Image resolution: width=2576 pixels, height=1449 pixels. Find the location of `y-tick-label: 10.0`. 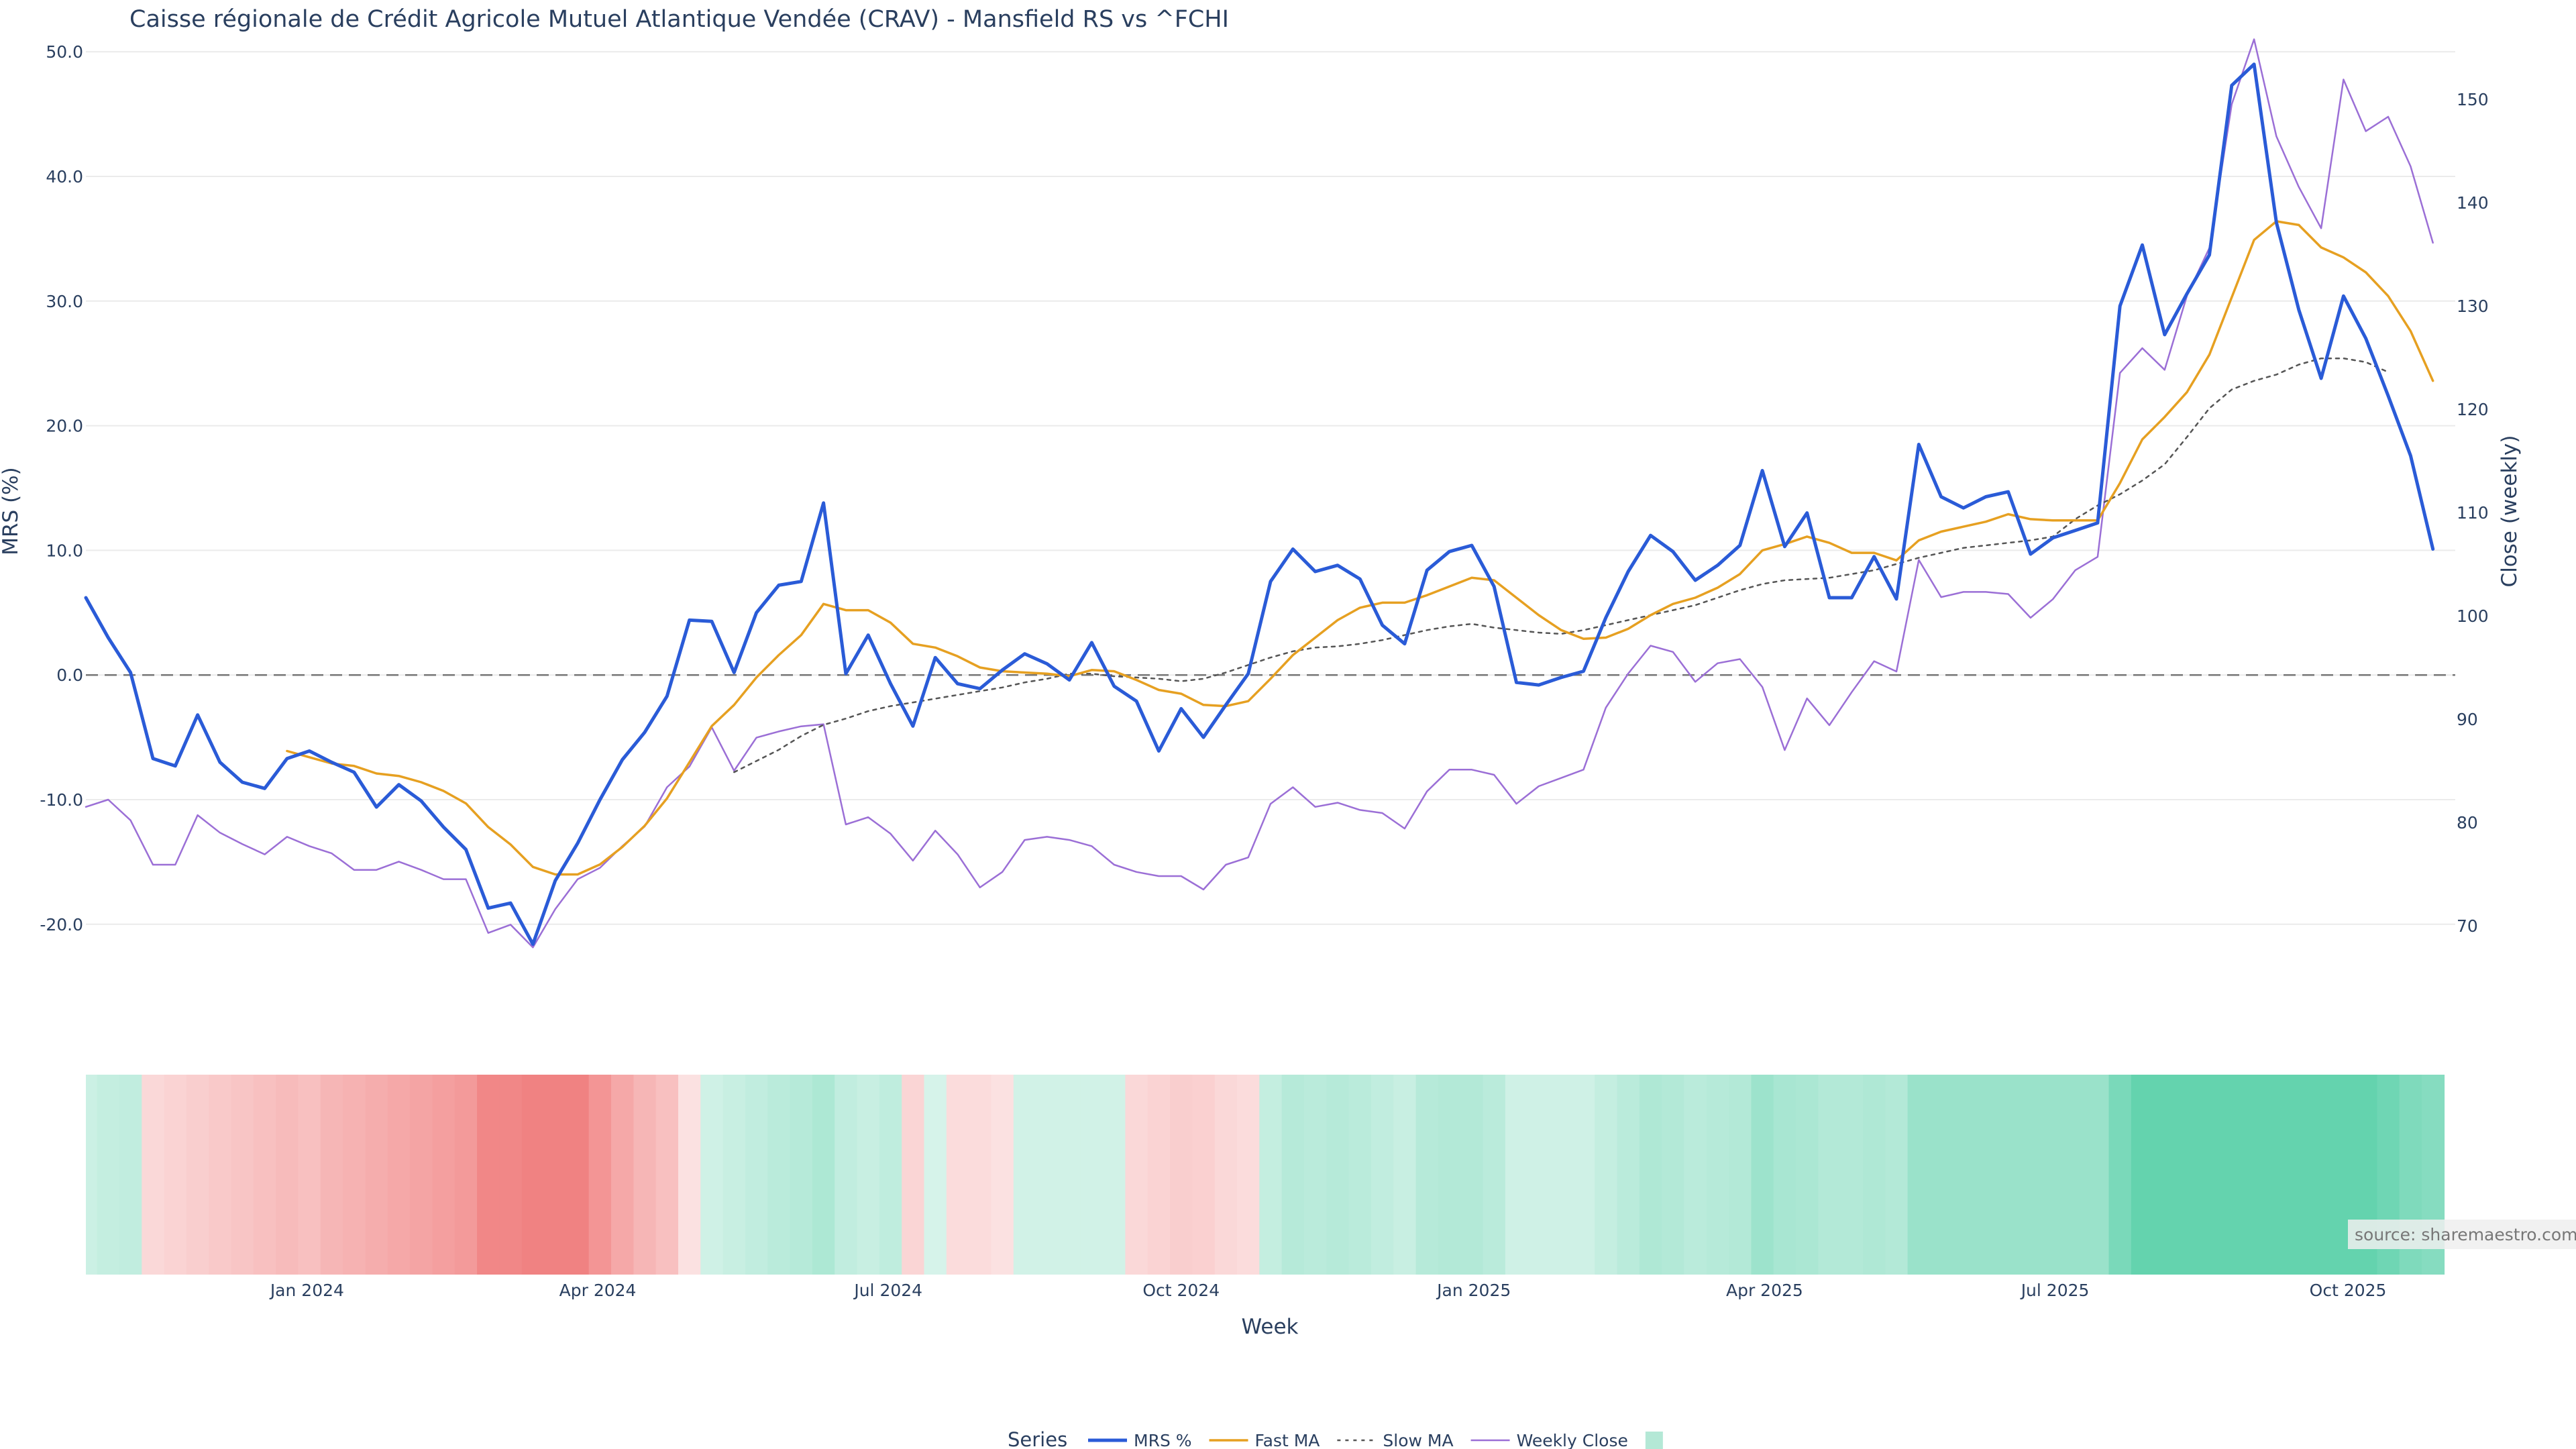

y-tick-label: 10.0 is located at coordinates (64, 550).